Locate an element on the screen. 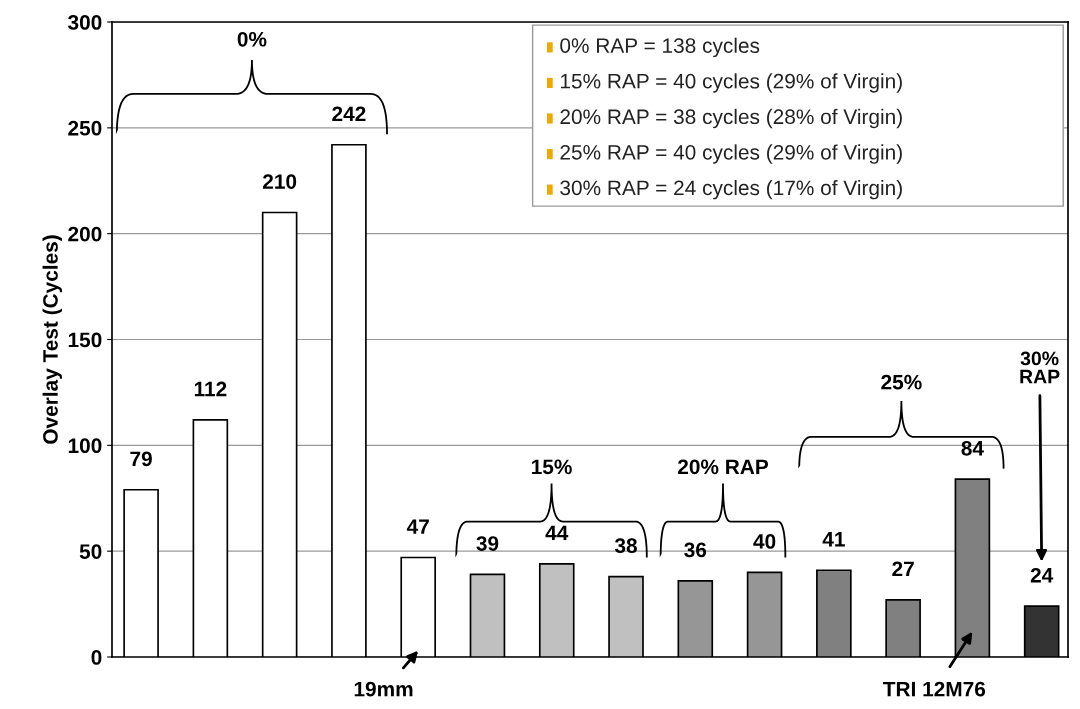 This screenshot has height=709, width=1080. data-label: 242 is located at coordinates (349, 113).